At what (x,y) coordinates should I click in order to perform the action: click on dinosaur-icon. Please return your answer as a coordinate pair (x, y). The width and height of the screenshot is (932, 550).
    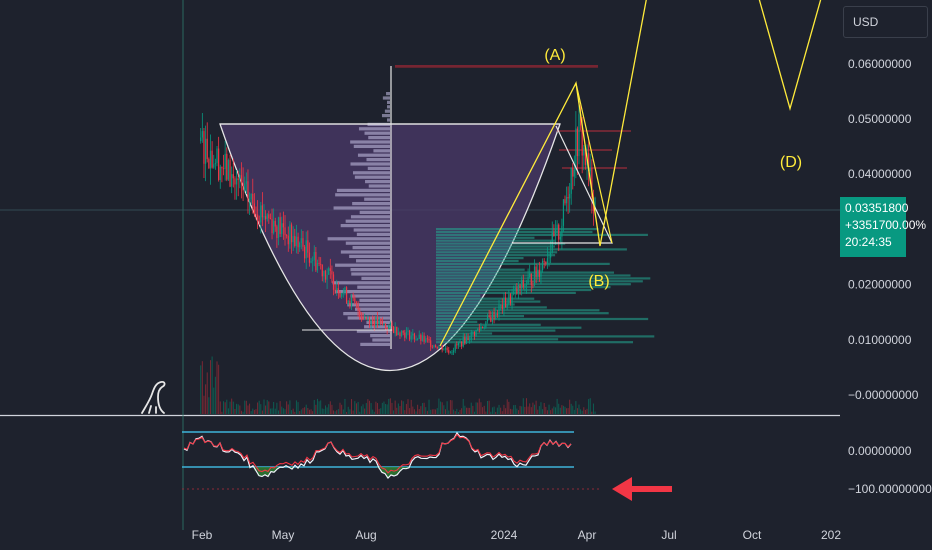
    Looking at the image, I should click on (153, 397).